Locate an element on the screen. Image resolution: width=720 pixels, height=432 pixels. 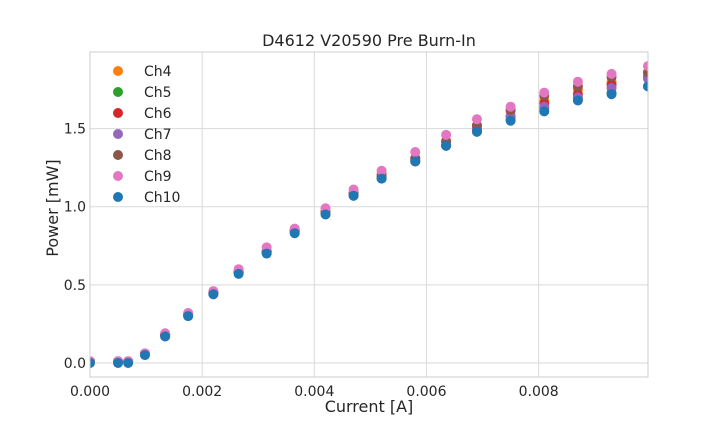
legend-marker-ch8 is located at coordinates (118, 155).